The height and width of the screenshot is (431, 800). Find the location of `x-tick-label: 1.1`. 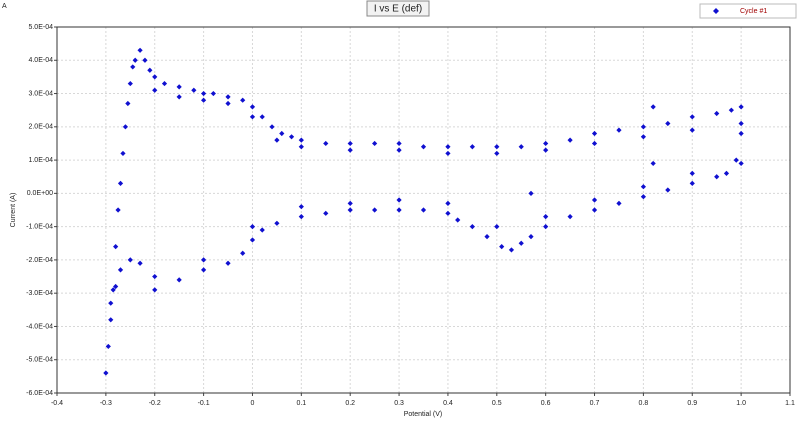

x-tick-label: 1.1 is located at coordinates (790, 403).